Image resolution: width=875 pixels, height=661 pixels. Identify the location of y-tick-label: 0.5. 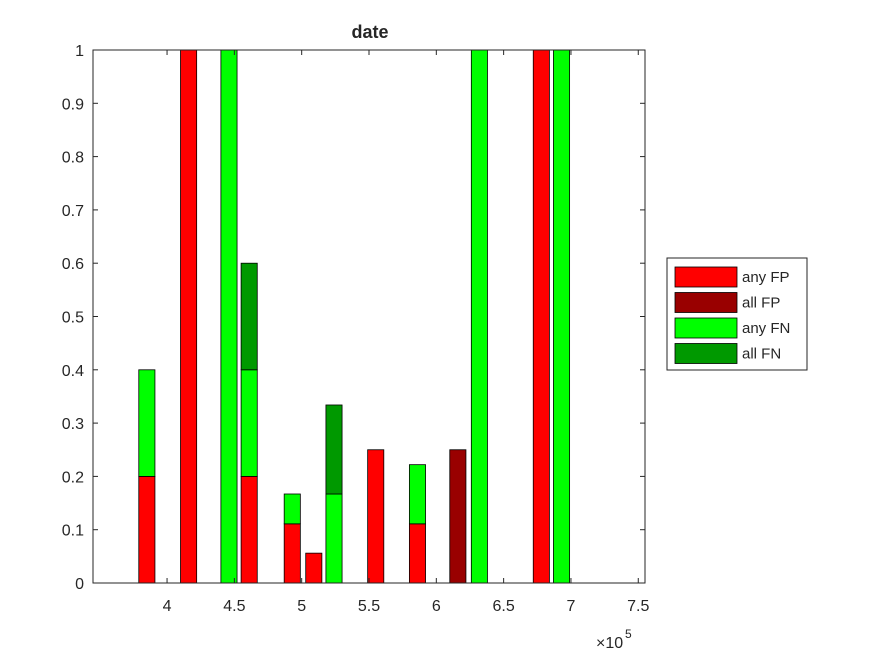
(73, 318).